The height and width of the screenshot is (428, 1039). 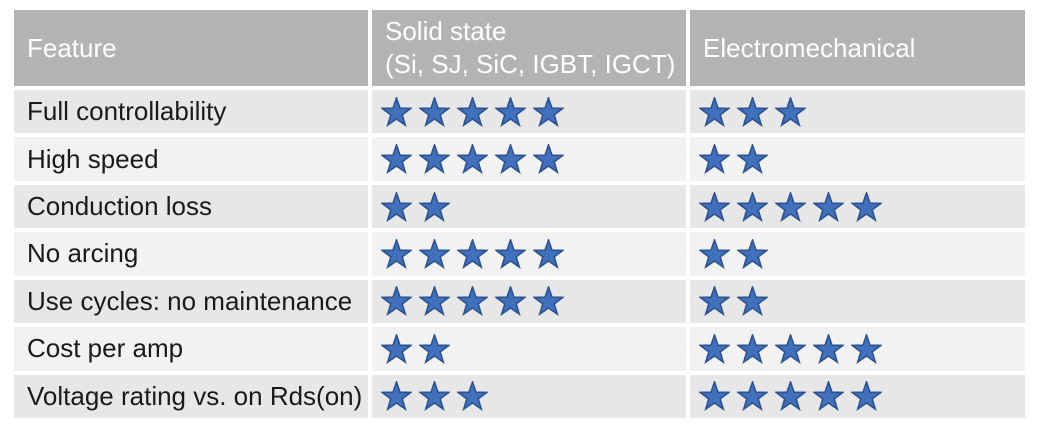 I want to click on feature-label: Conduction loss, so click(x=191, y=206).